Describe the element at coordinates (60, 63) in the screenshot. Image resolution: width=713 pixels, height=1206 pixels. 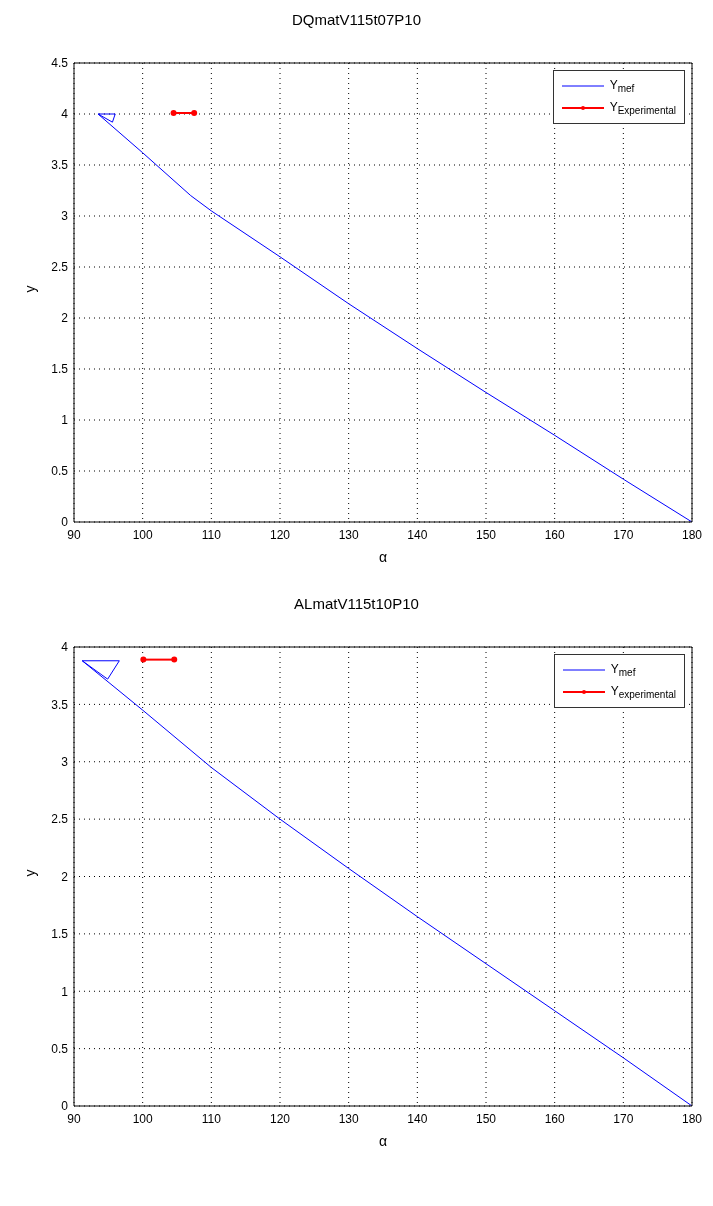
I see `y-tick-label: 4.5` at that location.